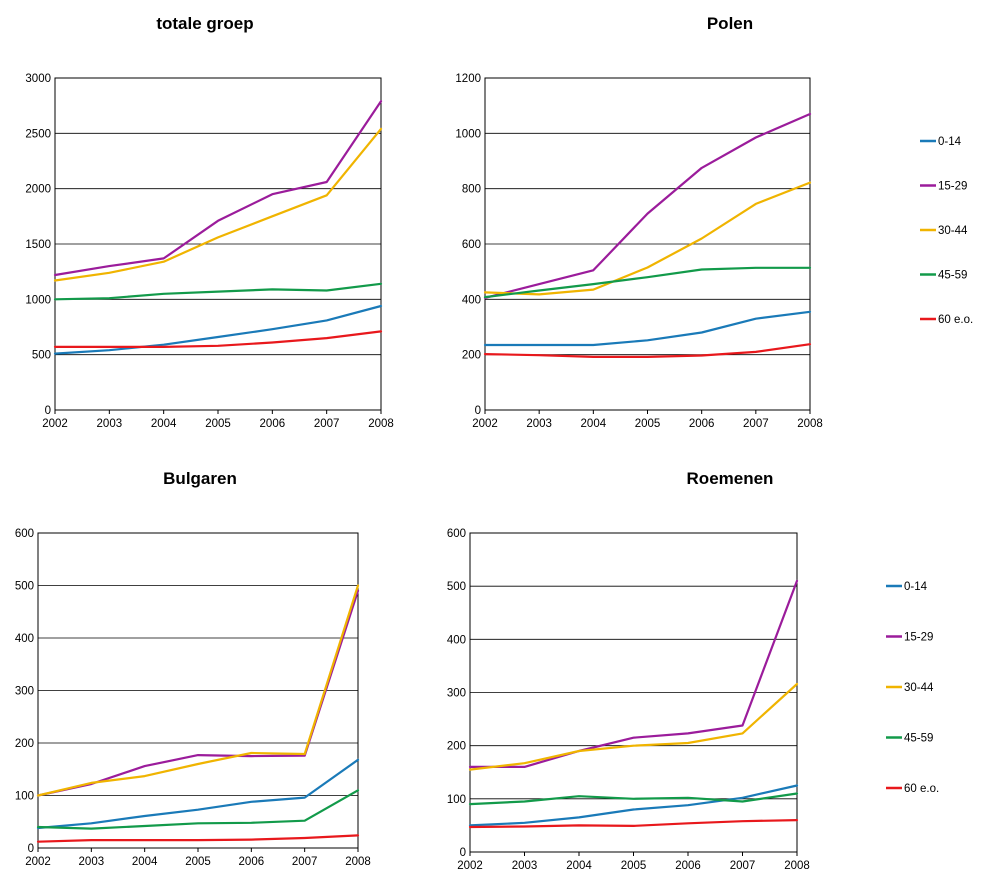 The height and width of the screenshot is (872, 984). What do you see at coordinates (730, 23) in the screenshot?
I see `chart-title: Polen` at bounding box center [730, 23].